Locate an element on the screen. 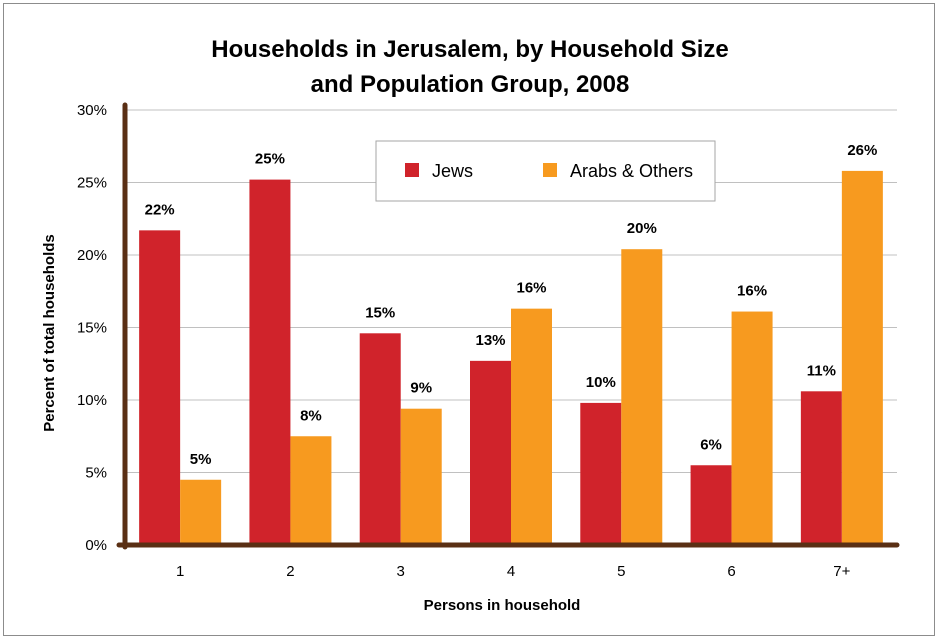 This screenshot has height=639, width=940. data-label: 9% is located at coordinates (421, 388).